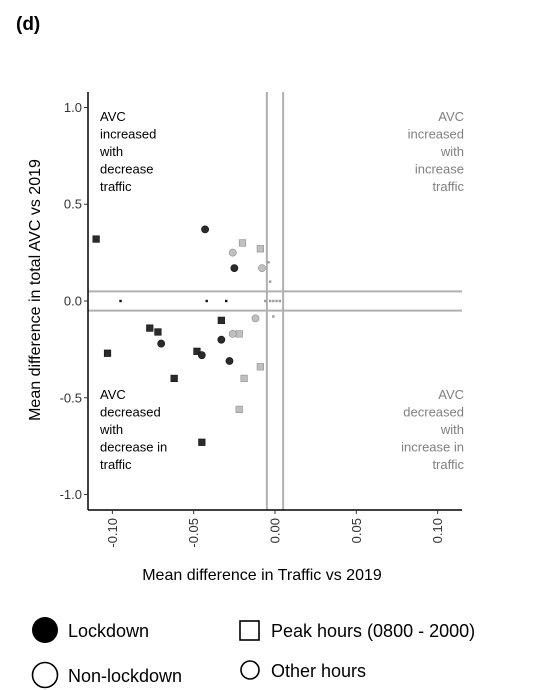 Image resolution: width=549 pixels, height=690 pixels. Describe the element at coordinates (73, 204) in the screenshot. I see `y-tick-label: 0.5` at that location.